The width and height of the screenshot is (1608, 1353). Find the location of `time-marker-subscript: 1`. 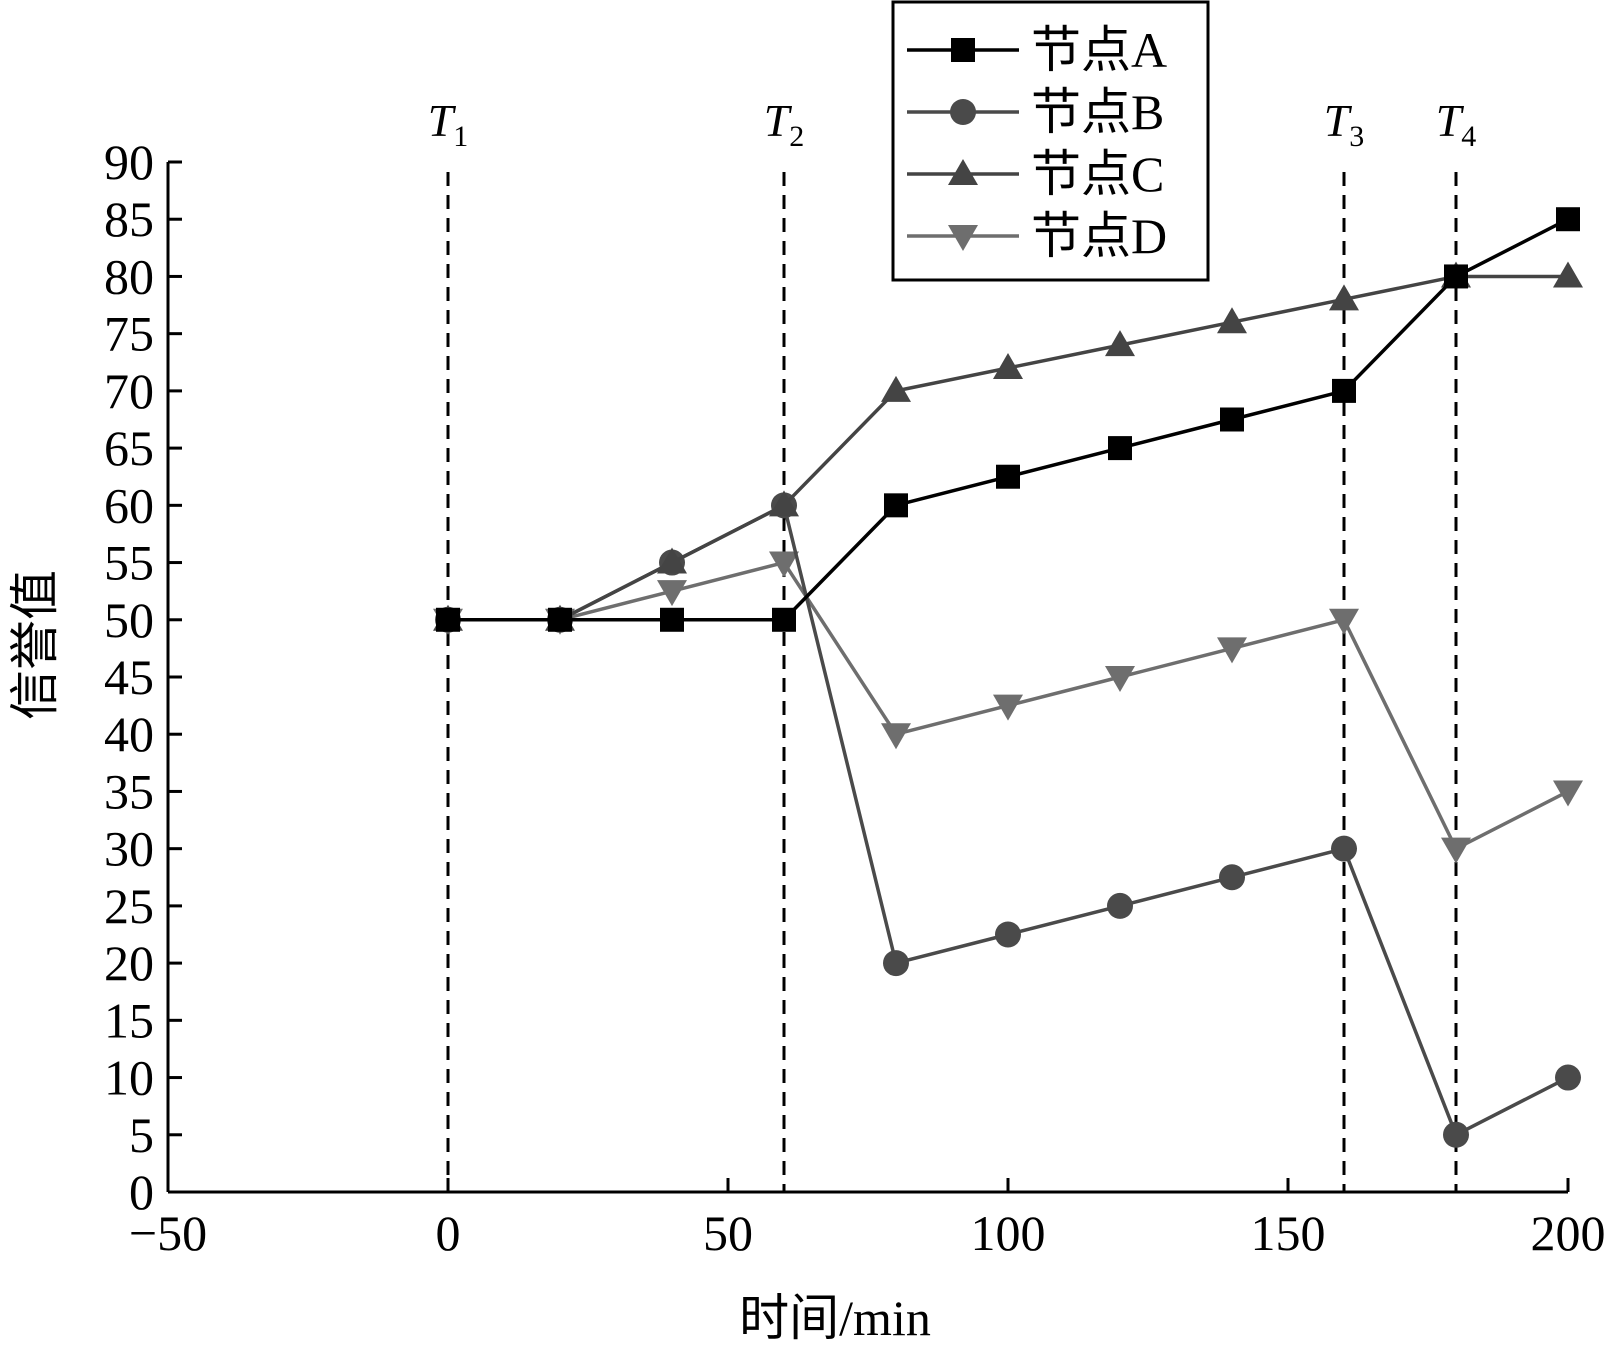

time-marker-subscript: 1 is located at coordinates (460, 136).